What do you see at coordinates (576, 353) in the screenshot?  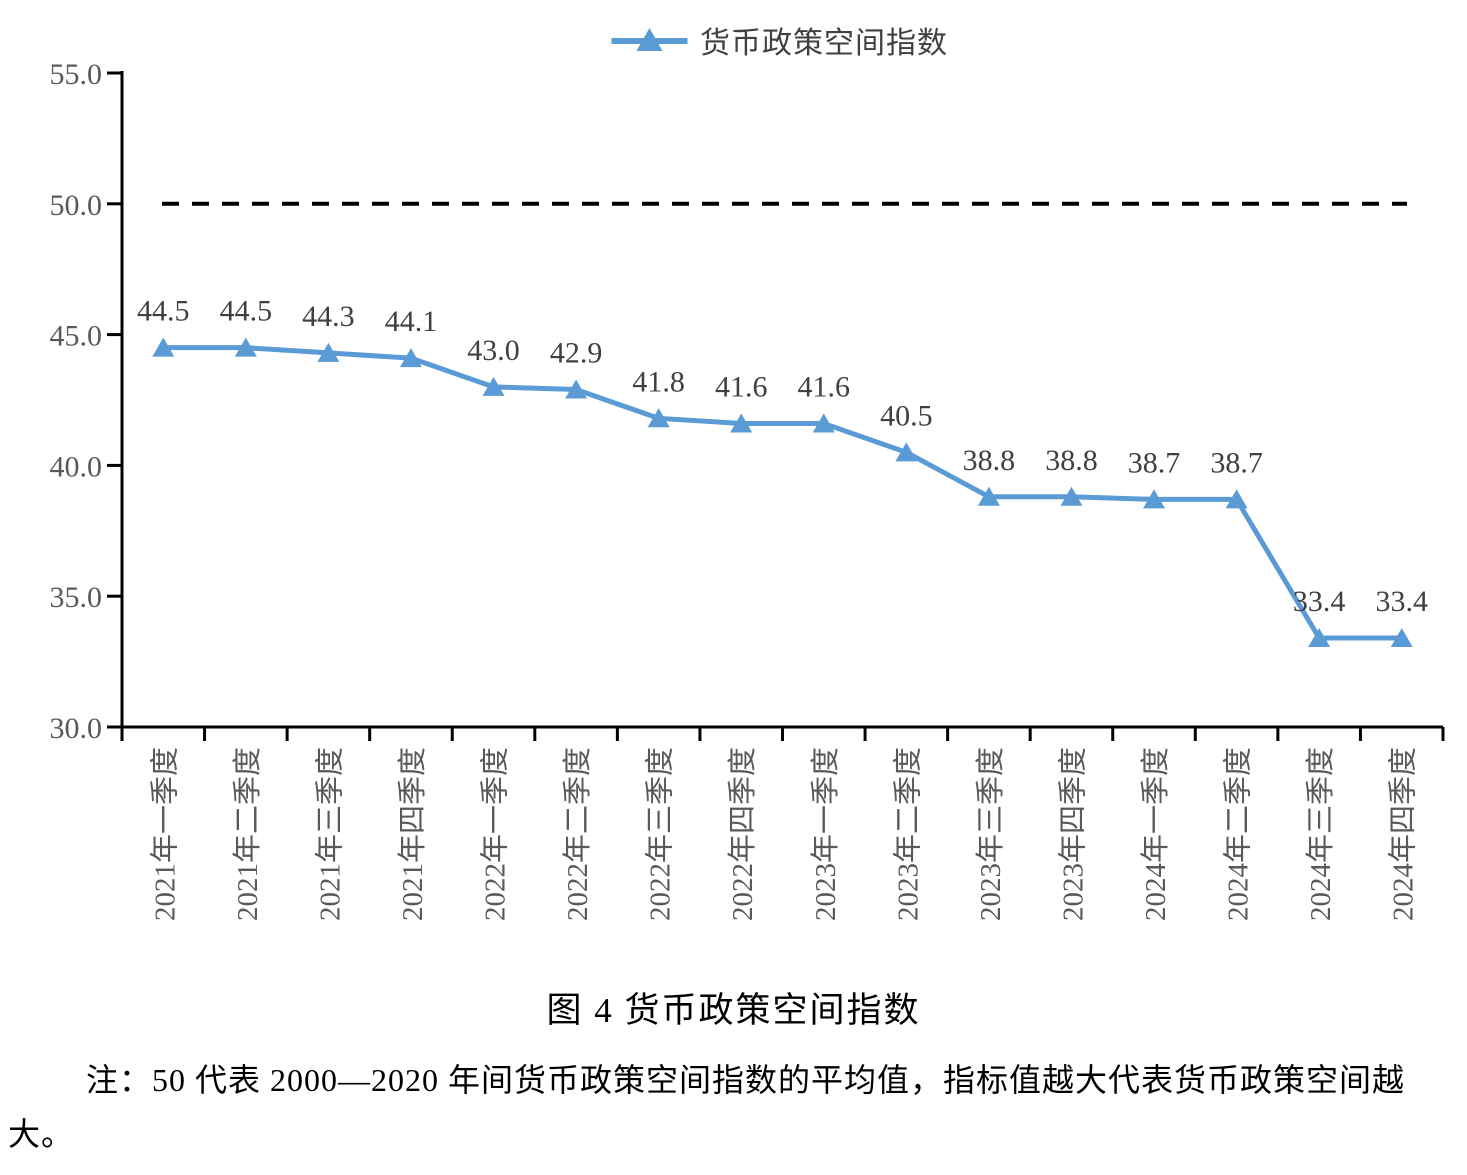 I see `data-point-label: 42.9` at bounding box center [576, 353].